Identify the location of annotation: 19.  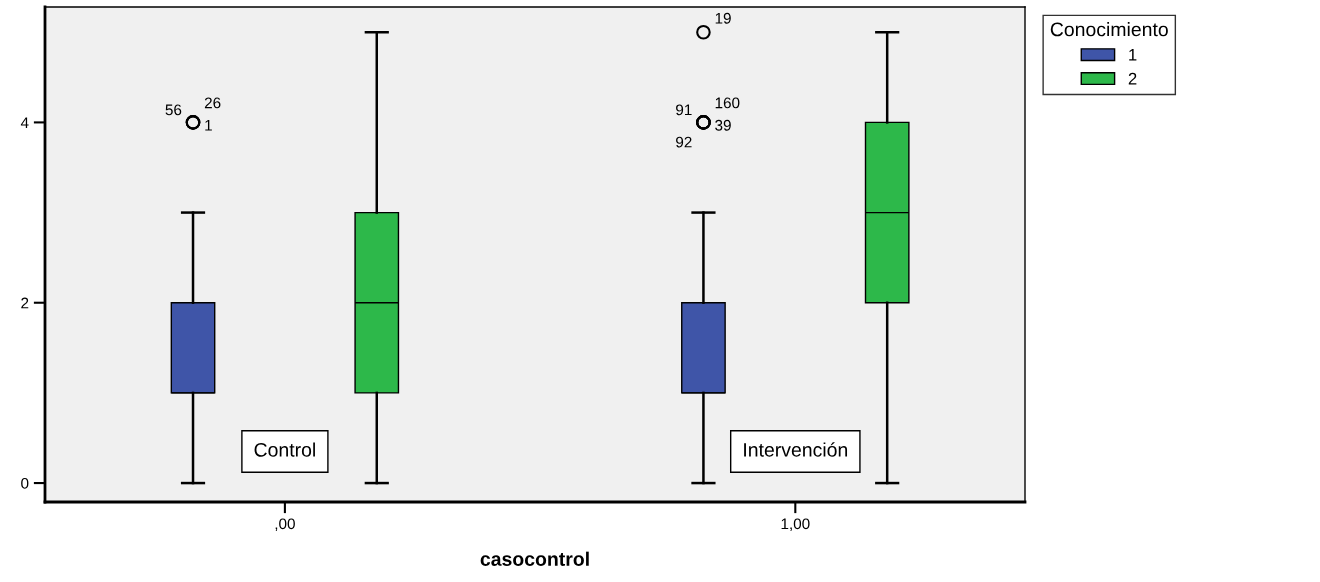
(723, 18).